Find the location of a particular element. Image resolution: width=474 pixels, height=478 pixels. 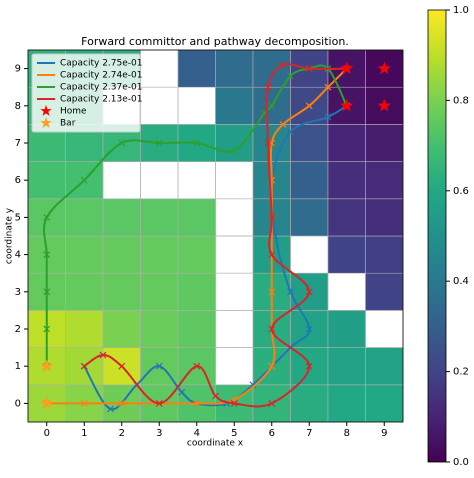

legend-label: Capacity 2.13e-01 is located at coordinates (101, 100).